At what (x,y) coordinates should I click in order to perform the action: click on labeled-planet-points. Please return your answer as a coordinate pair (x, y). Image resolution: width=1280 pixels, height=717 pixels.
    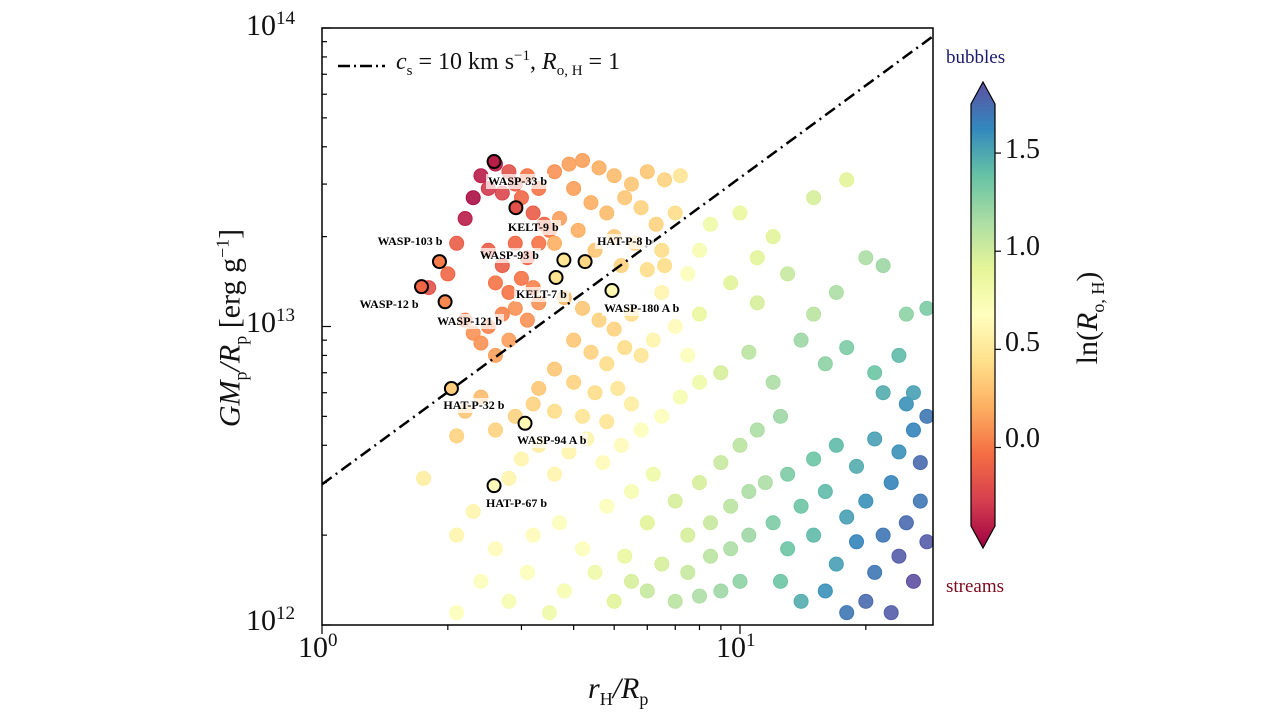
    Looking at the image, I should click on (517, 324).